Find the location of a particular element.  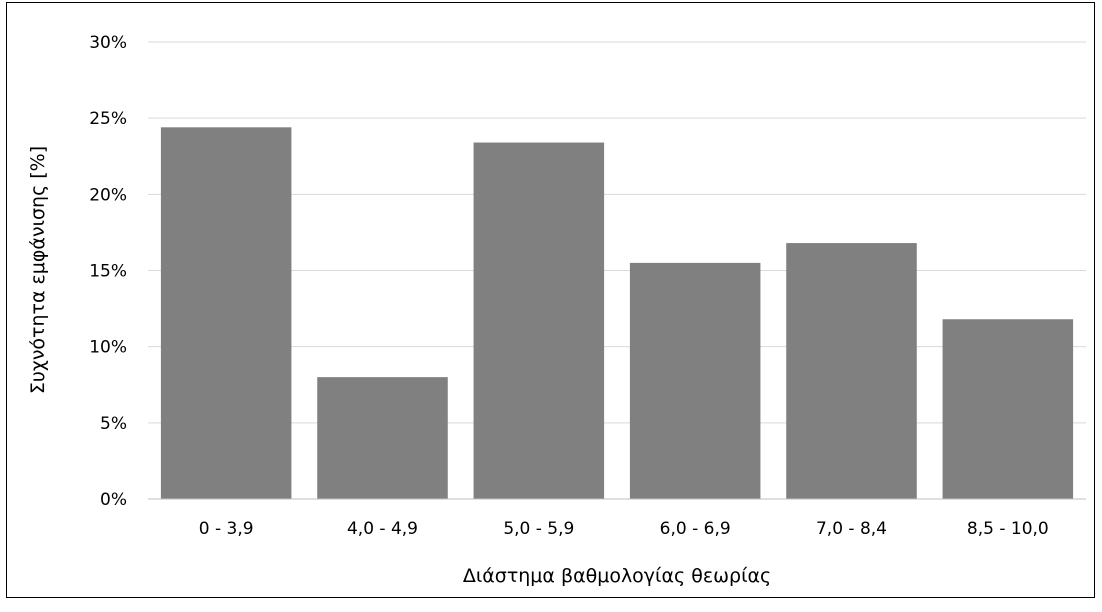

y-axis-title: Συχνότητα εμφάνισης [%] is located at coordinates (38, 270).